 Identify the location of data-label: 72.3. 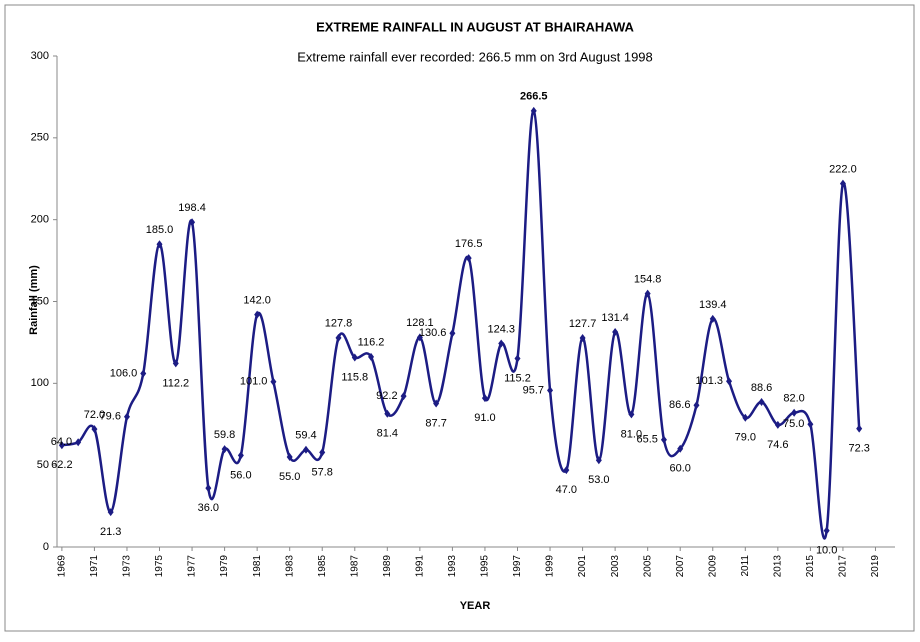
(858, 449).